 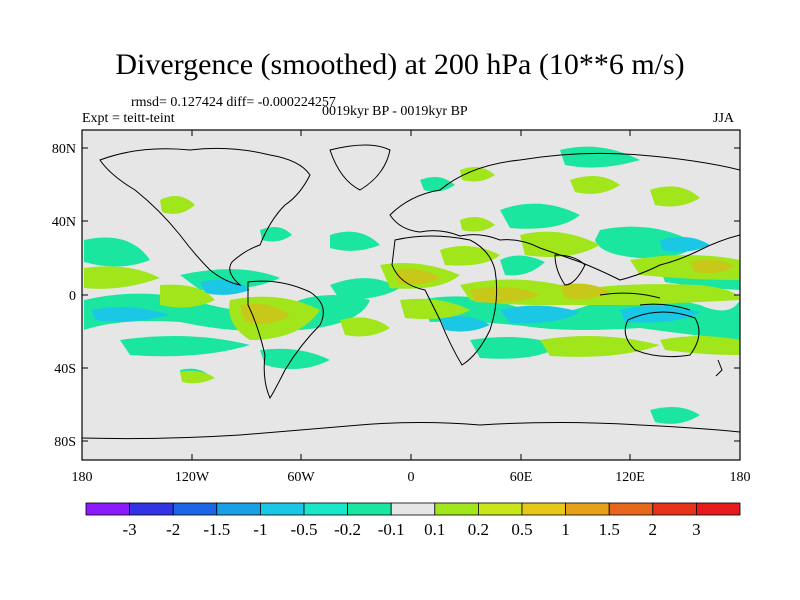 What do you see at coordinates (72, 296) in the screenshot?
I see `lat-label-0: 0` at bounding box center [72, 296].